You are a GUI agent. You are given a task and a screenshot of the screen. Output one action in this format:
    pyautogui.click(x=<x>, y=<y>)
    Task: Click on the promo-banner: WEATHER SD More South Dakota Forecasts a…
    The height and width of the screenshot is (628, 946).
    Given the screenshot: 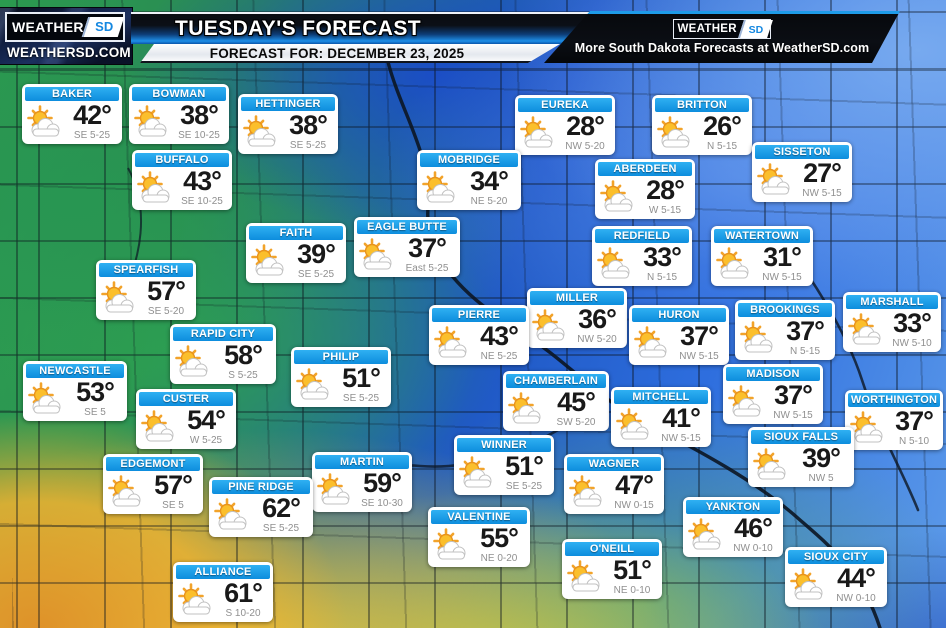 What is the action you would take?
    pyautogui.click(x=722, y=37)
    